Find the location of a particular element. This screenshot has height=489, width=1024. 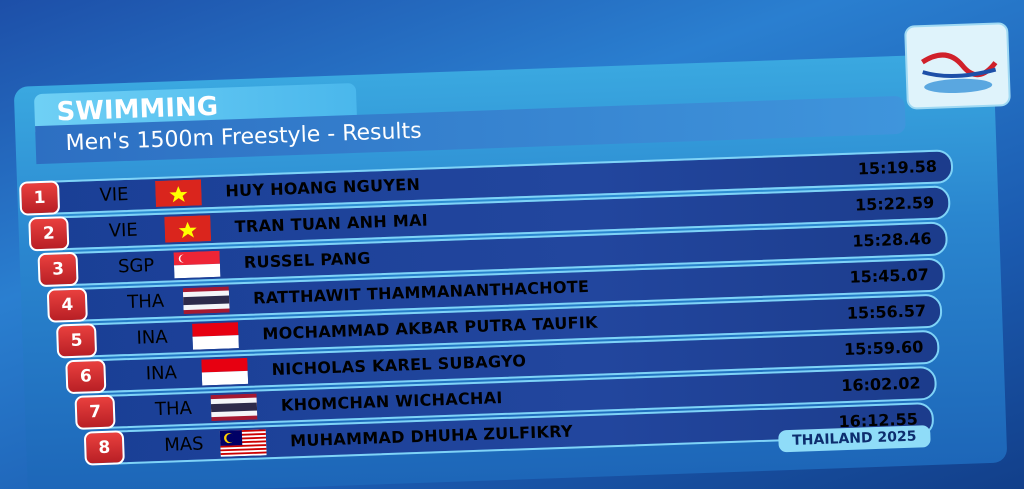

time: 15:22.59 is located at coordinates (894, 203).